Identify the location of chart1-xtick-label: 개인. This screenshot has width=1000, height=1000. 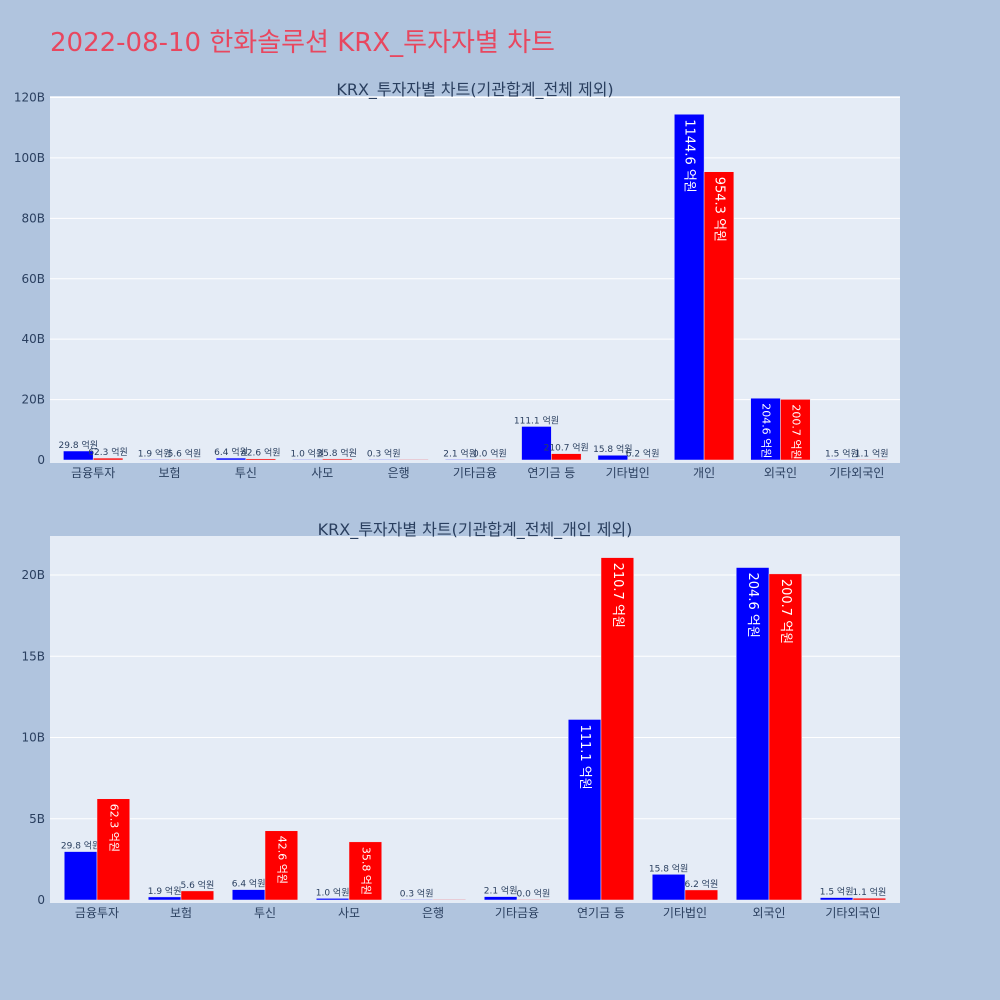
(704, 473).